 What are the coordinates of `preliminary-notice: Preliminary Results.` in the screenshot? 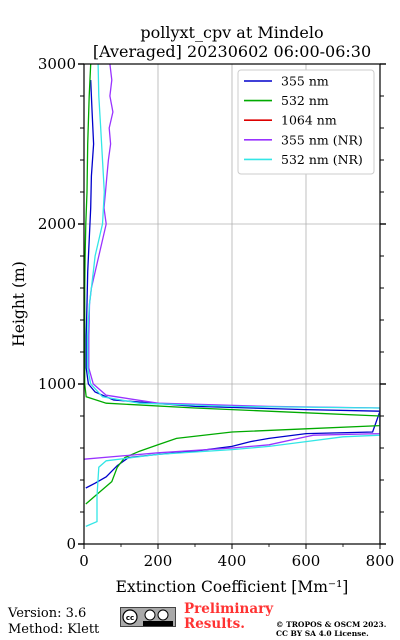 It's located at (228, 617).